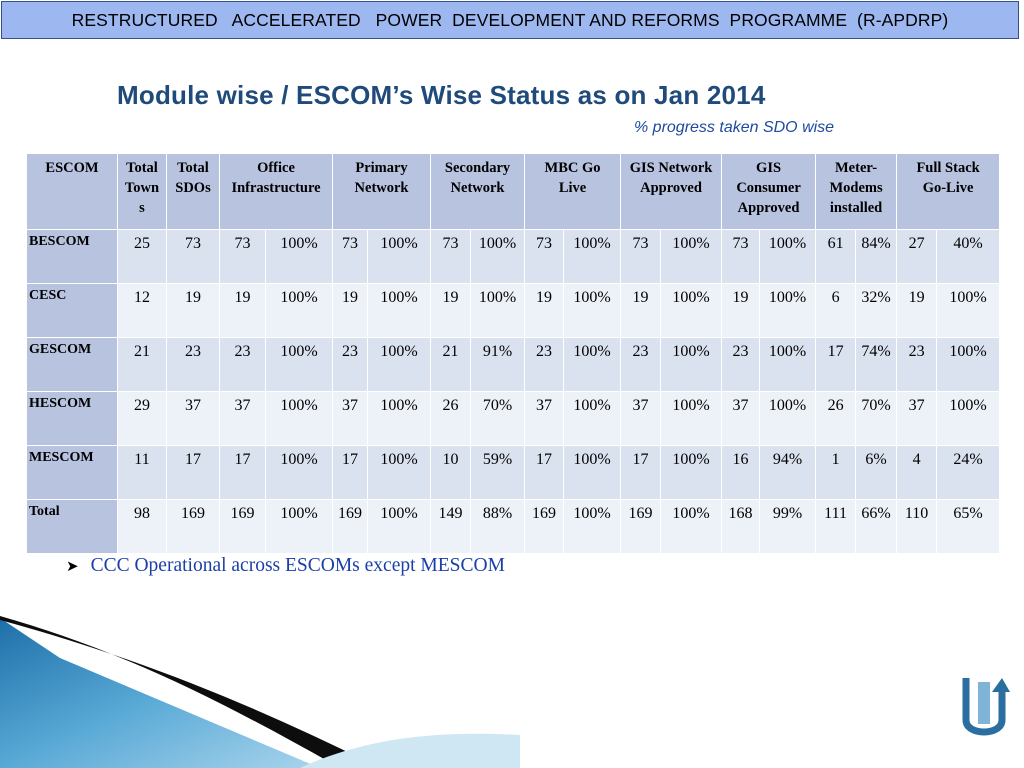 This screenshot has height=768, width=1024. What do you see at coordinates (917, 472) in the screenshot?
I see `table-cell: 4` at bounding box center [917, 472].